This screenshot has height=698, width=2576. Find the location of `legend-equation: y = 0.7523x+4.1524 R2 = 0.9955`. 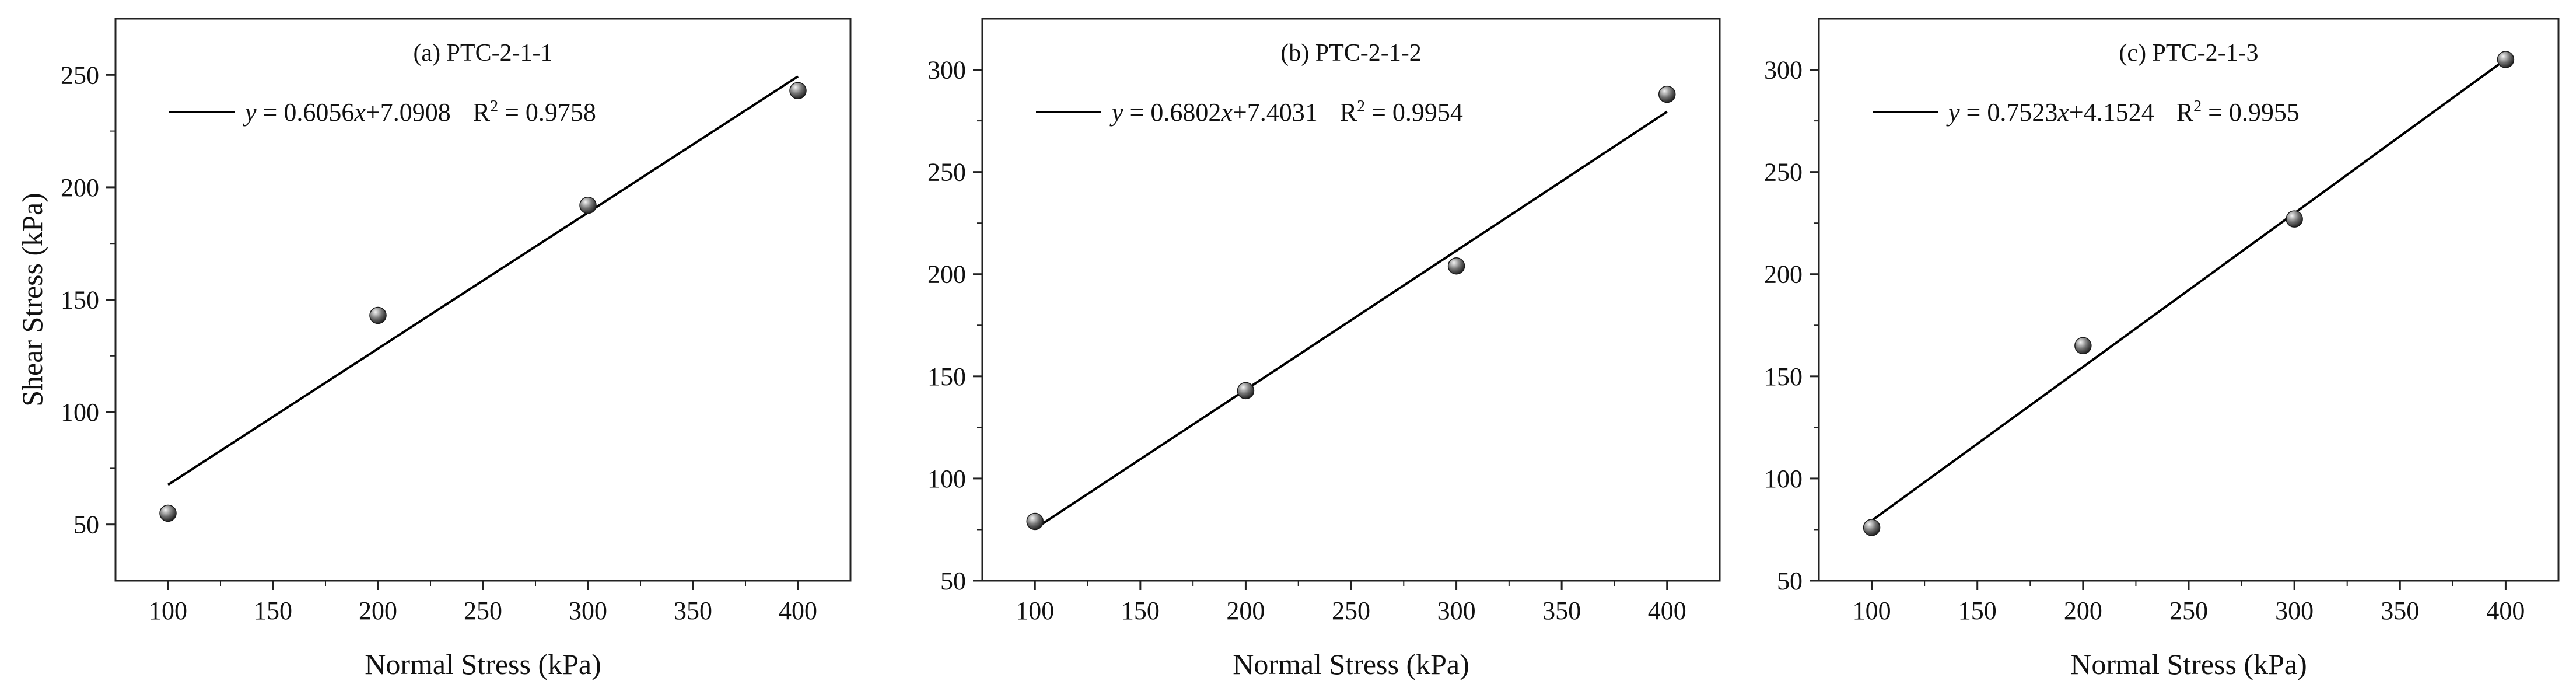

legend-equation: y = 0.7523x+4.1524 R2 = 0.9955 is located at coordinates (2123, 112).